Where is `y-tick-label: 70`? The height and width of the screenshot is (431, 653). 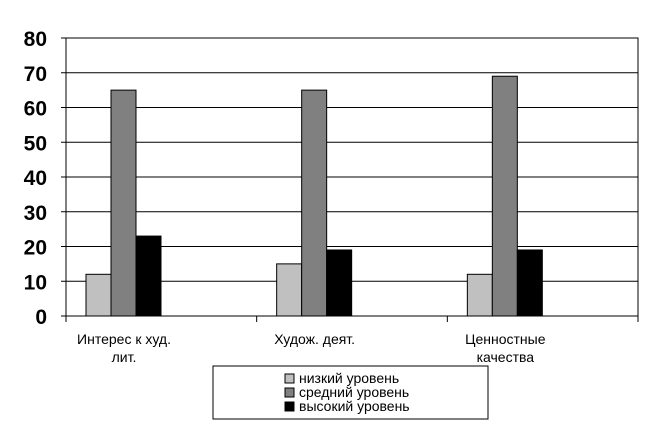 y-tick-label: 70 is located at coordinates (35, 74).